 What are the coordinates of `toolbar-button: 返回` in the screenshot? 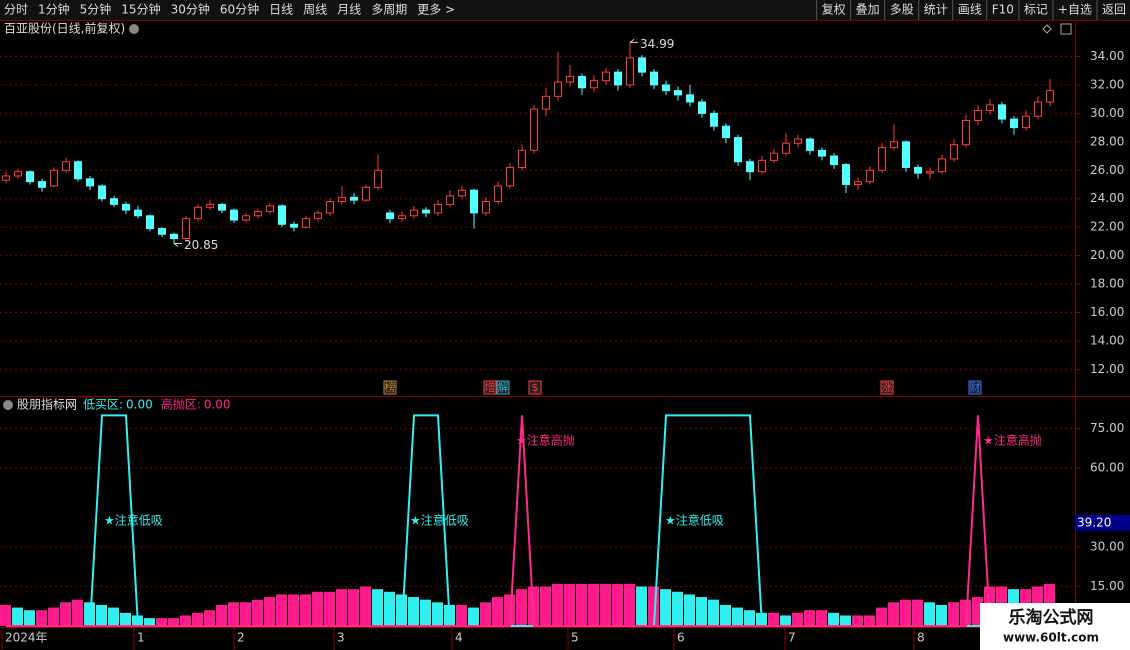 It's located at (1114, 10).